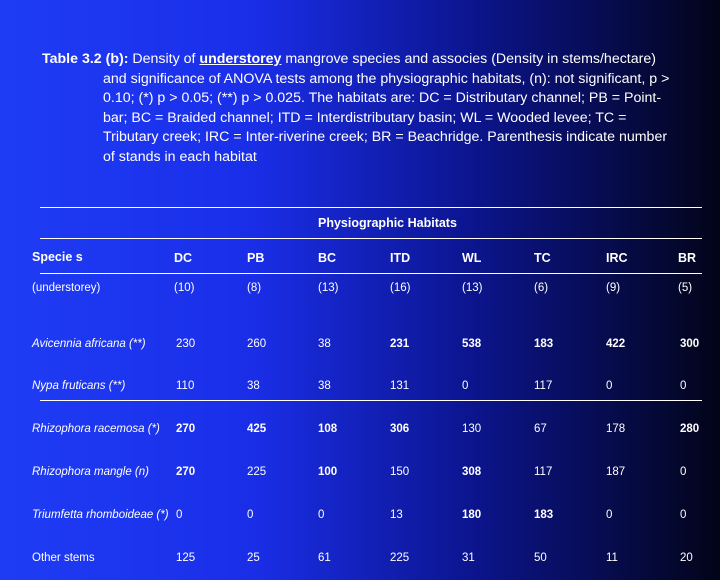 This screenshot has width=720, height=580. I want to click on value-cell: 178, so click(616, 429).